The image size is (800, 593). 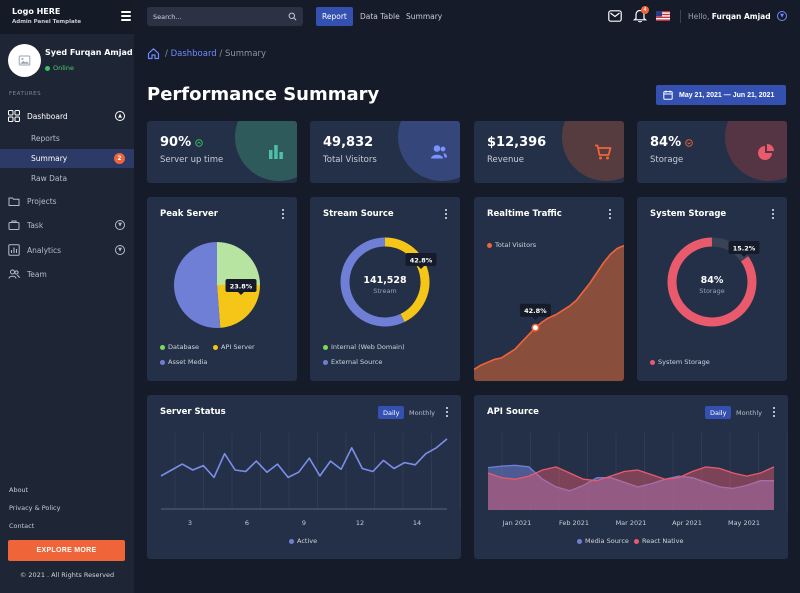 I want to click on us-flag-icon, so click(x=663, y=16).